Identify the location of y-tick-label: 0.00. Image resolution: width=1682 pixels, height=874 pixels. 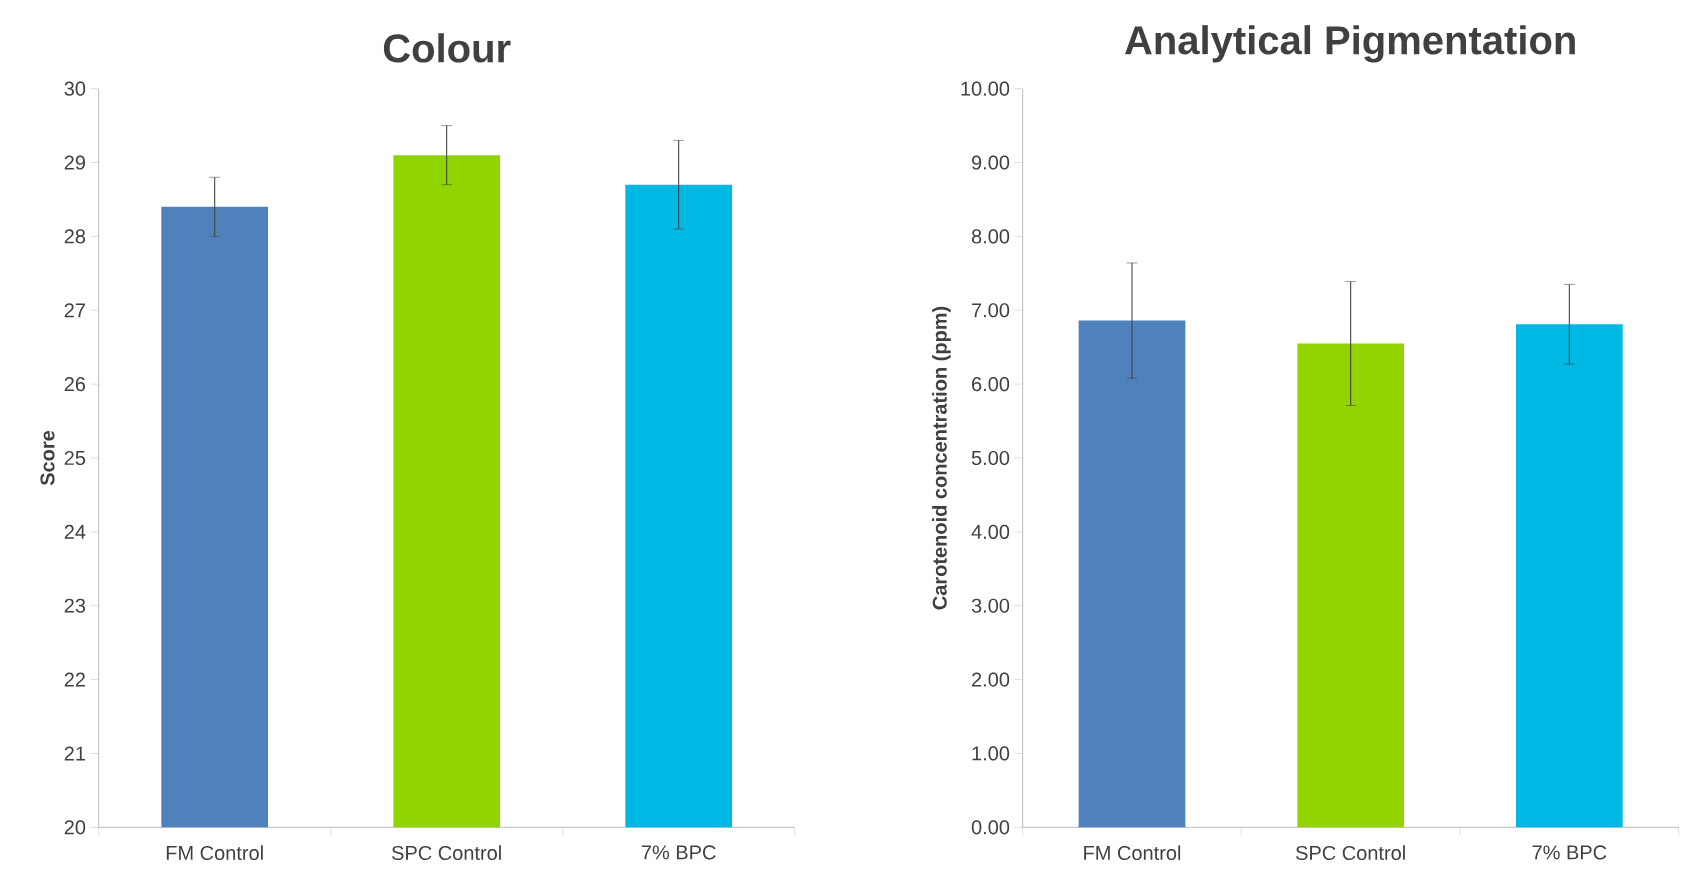
(990, 827).